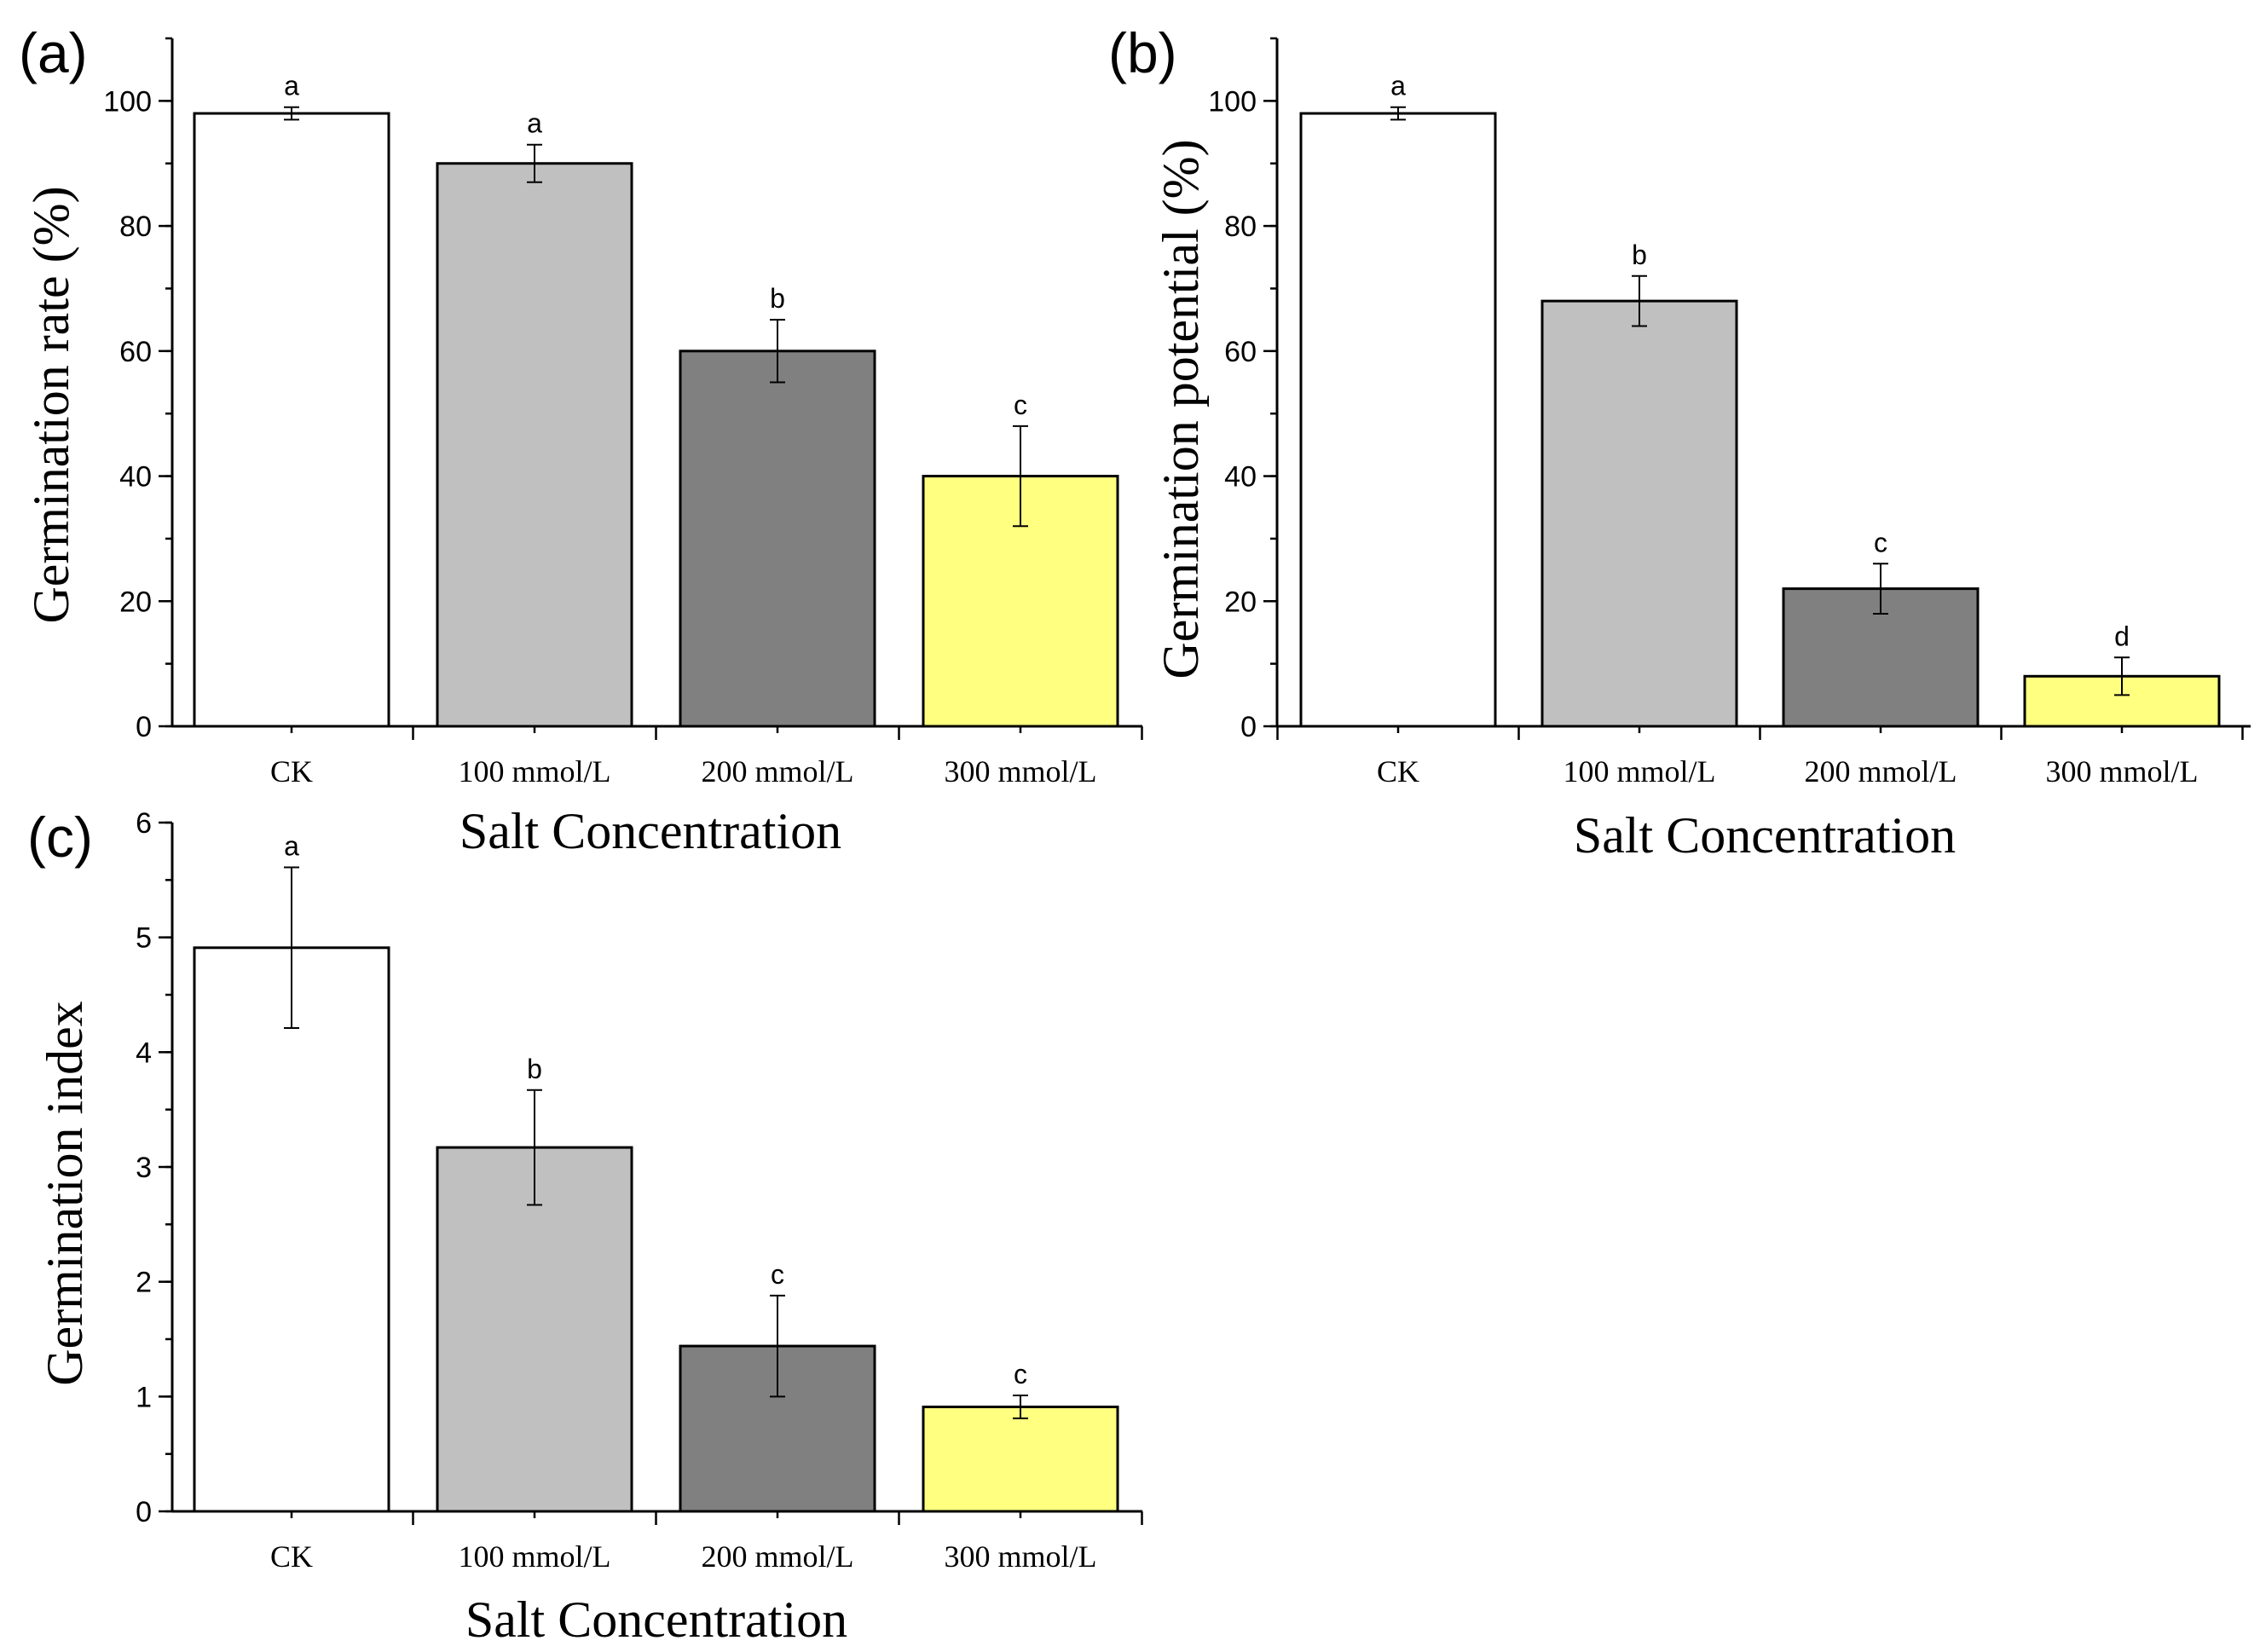 The height and width of the screenshot is (1652, 2260). What do you see at coordinates (144, 1053) in the screenshot?
I see `y-tick-label: 4` at bounding box center [144, 1053].